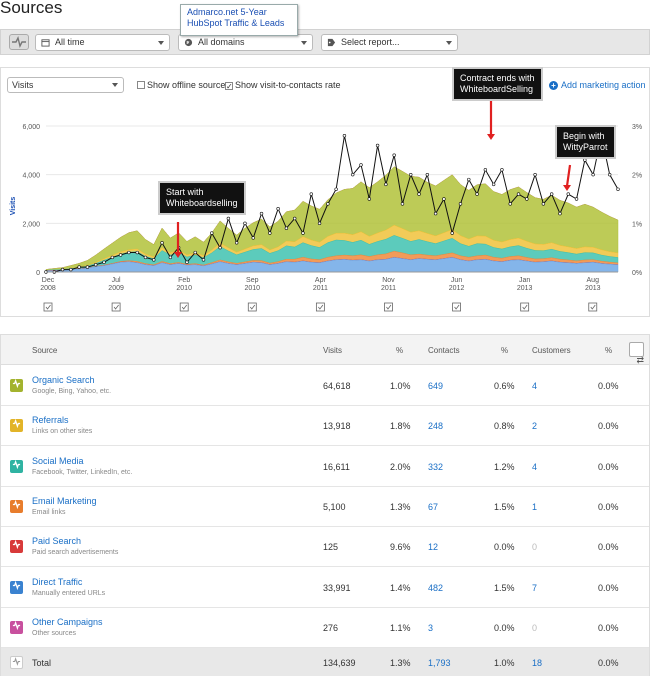 This screenshot has width=650, height=676. Describe the element at coordinates (69, 593) in the screenshot. I see `source-description: Manually entered URLs` at that location.